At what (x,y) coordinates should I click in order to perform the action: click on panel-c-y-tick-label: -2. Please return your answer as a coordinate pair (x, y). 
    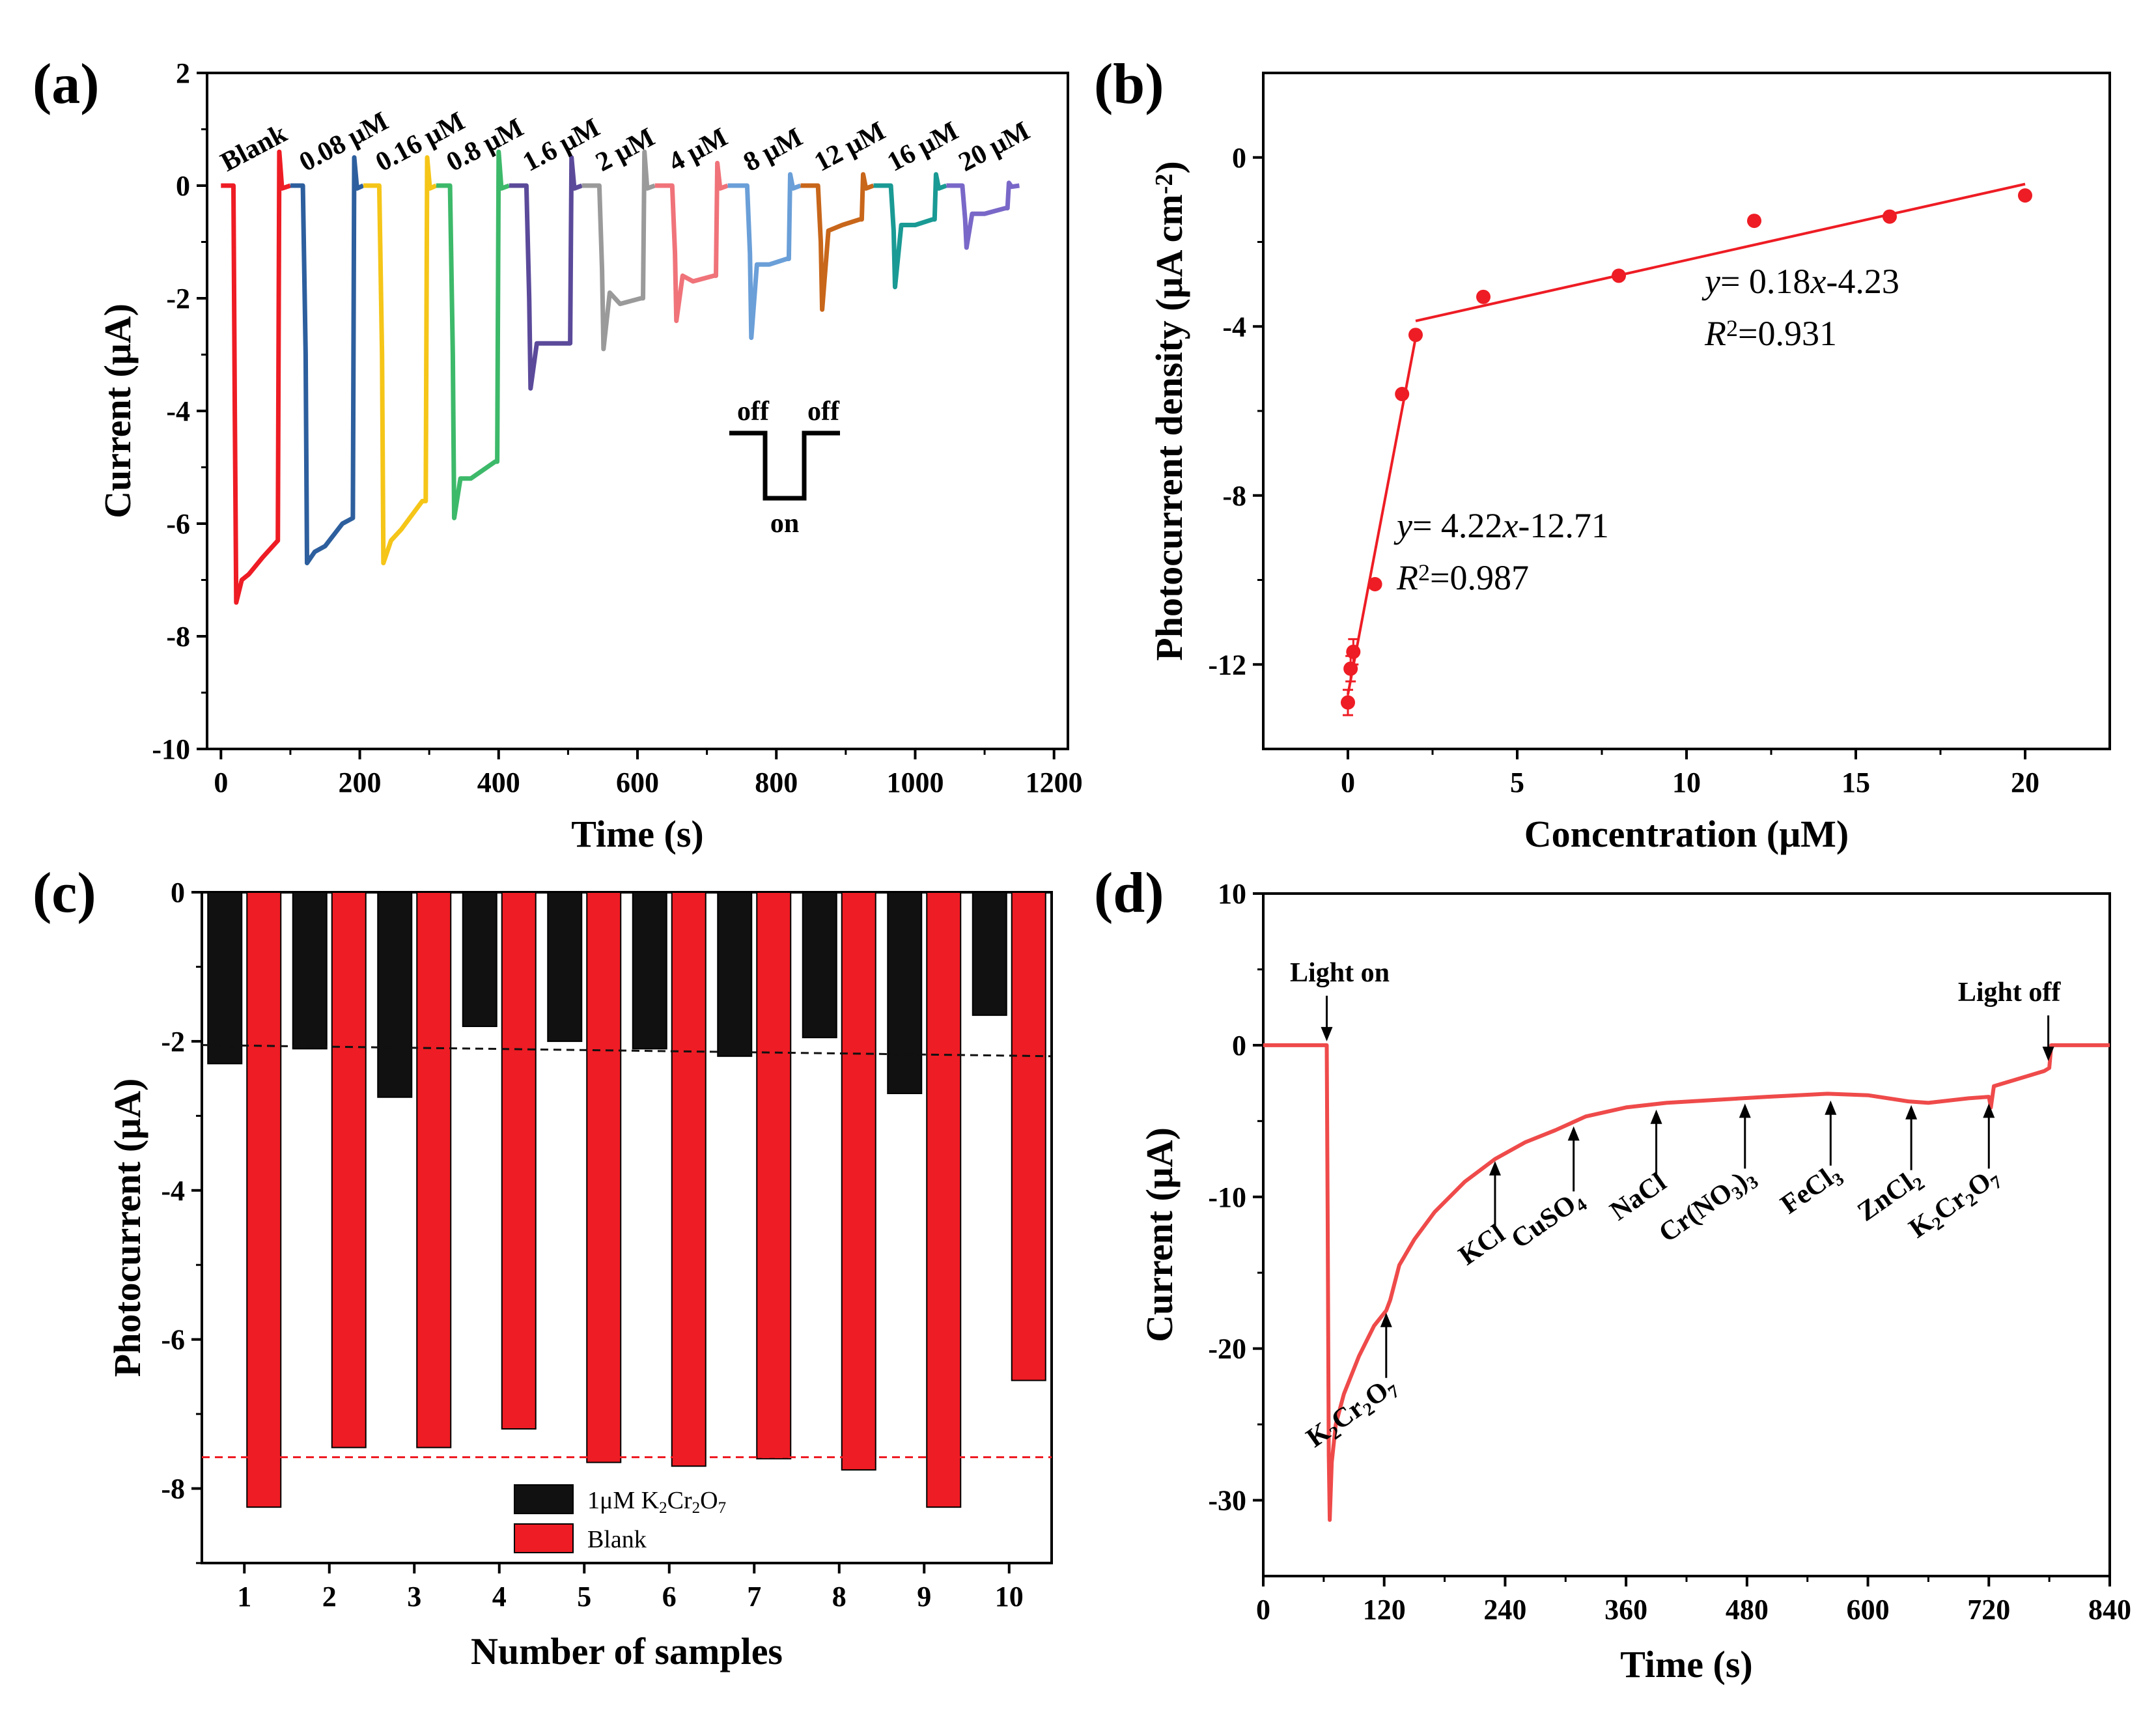
    Looking at the image, I should click on (173, 1042).